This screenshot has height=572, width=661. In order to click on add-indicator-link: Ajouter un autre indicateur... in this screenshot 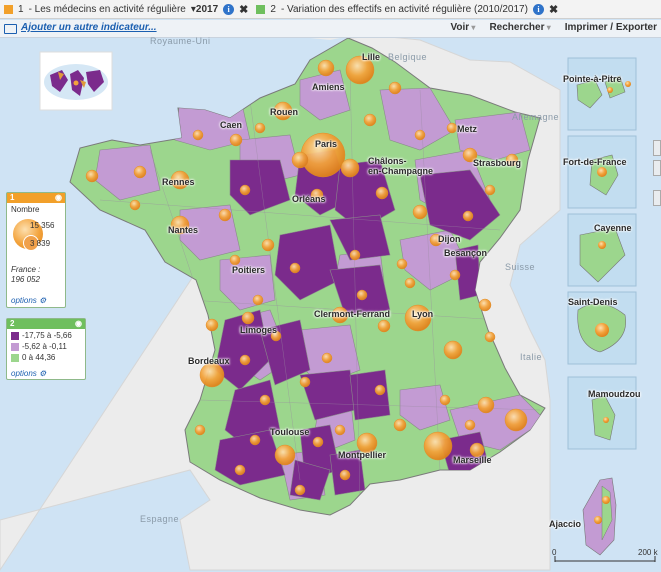, I will do `click(80, 28)`.